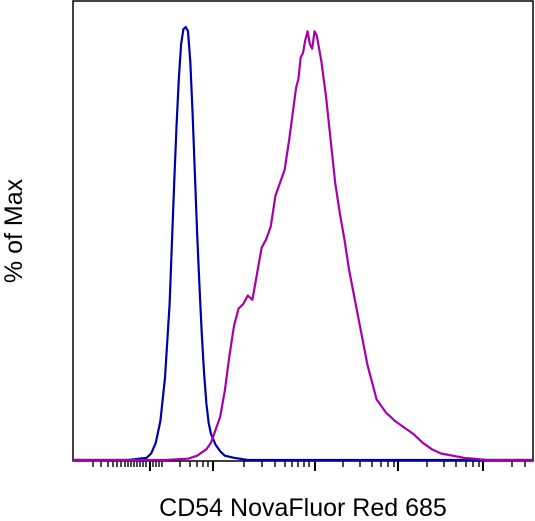  Describe the element at coordinates (14, 230) in the screenshot. I see `y-axis-title: % of Max` at that location.